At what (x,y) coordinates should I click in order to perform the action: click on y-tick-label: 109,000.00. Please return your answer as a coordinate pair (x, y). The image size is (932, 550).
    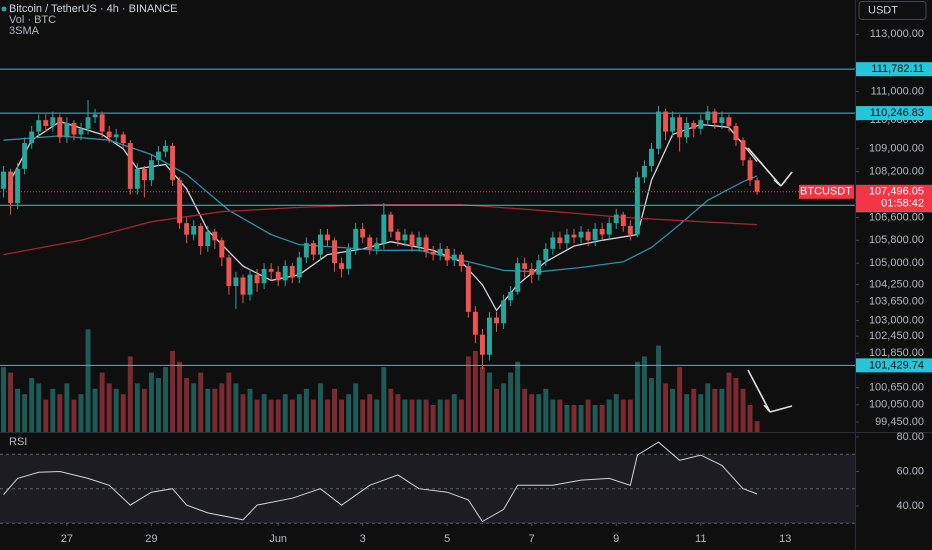
    Looking at the image, I should click on (896, 149).